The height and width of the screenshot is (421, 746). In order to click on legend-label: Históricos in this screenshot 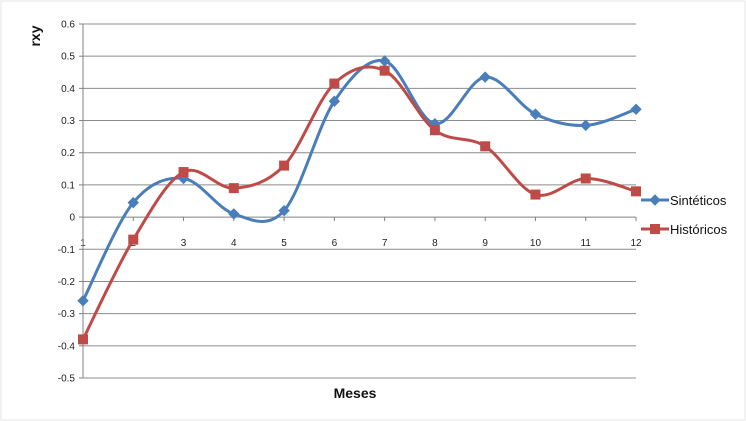, I will do `click(699, 229)`.